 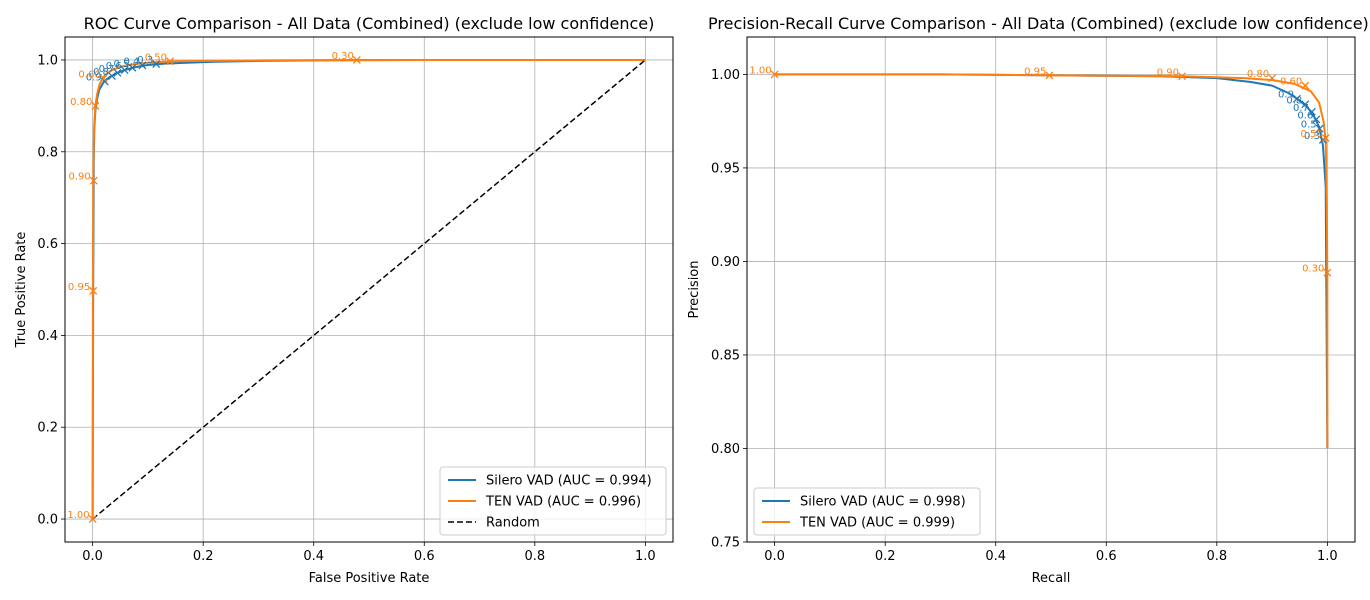 What do you see at coordinates (1216, 556) in the screenshot?
I see `pr-x-tick-label: 0.8` at bounding box center [1216, 556].